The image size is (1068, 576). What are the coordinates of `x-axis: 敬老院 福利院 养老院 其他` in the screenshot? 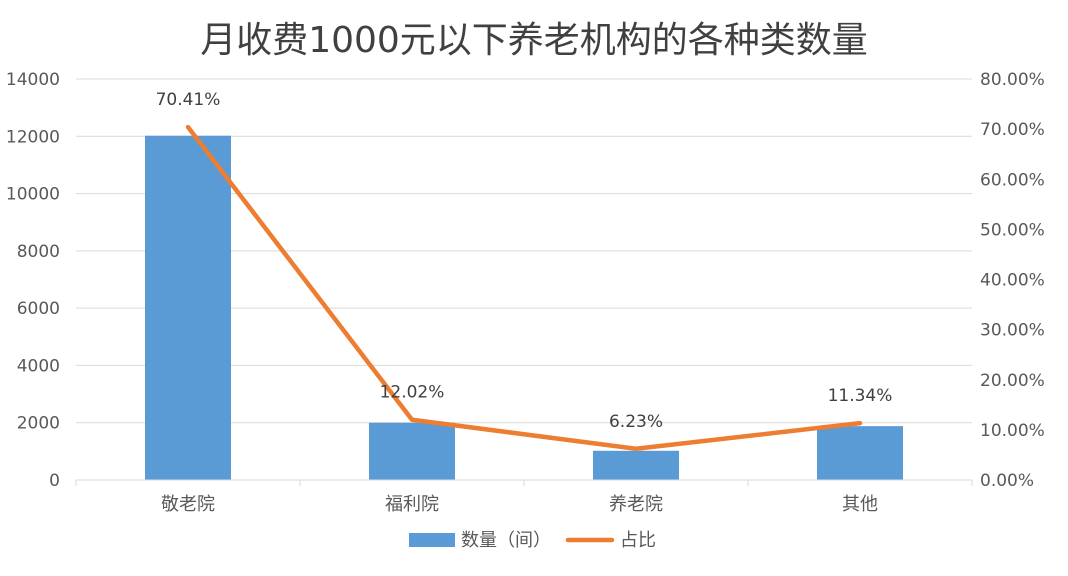 It's located at (524, 497).